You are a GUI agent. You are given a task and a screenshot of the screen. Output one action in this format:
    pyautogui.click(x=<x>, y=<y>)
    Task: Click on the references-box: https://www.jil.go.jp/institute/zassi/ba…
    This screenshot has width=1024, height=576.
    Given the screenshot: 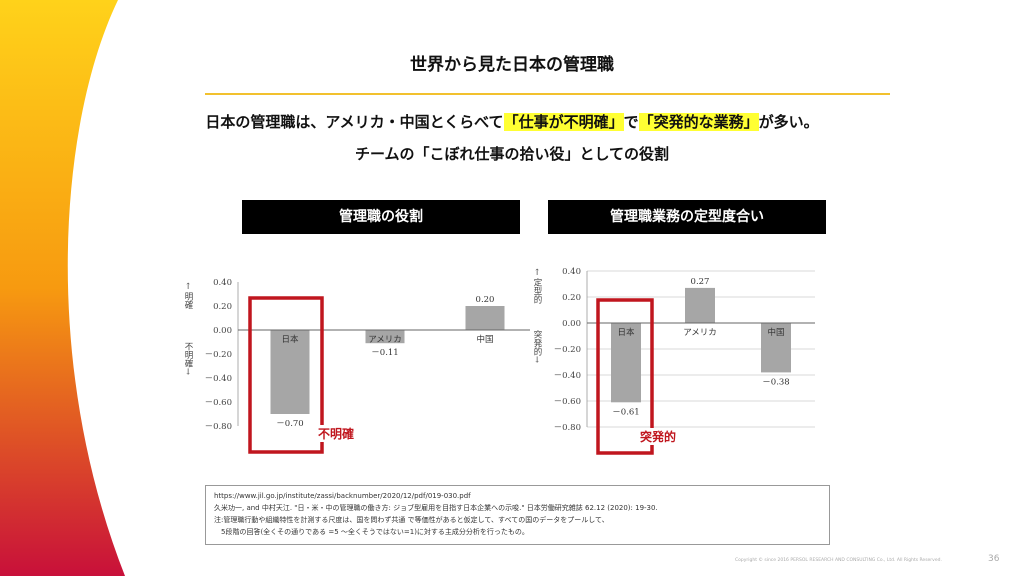 What is the action you would take?
    pyautogui.click(x=517, y=515)
    